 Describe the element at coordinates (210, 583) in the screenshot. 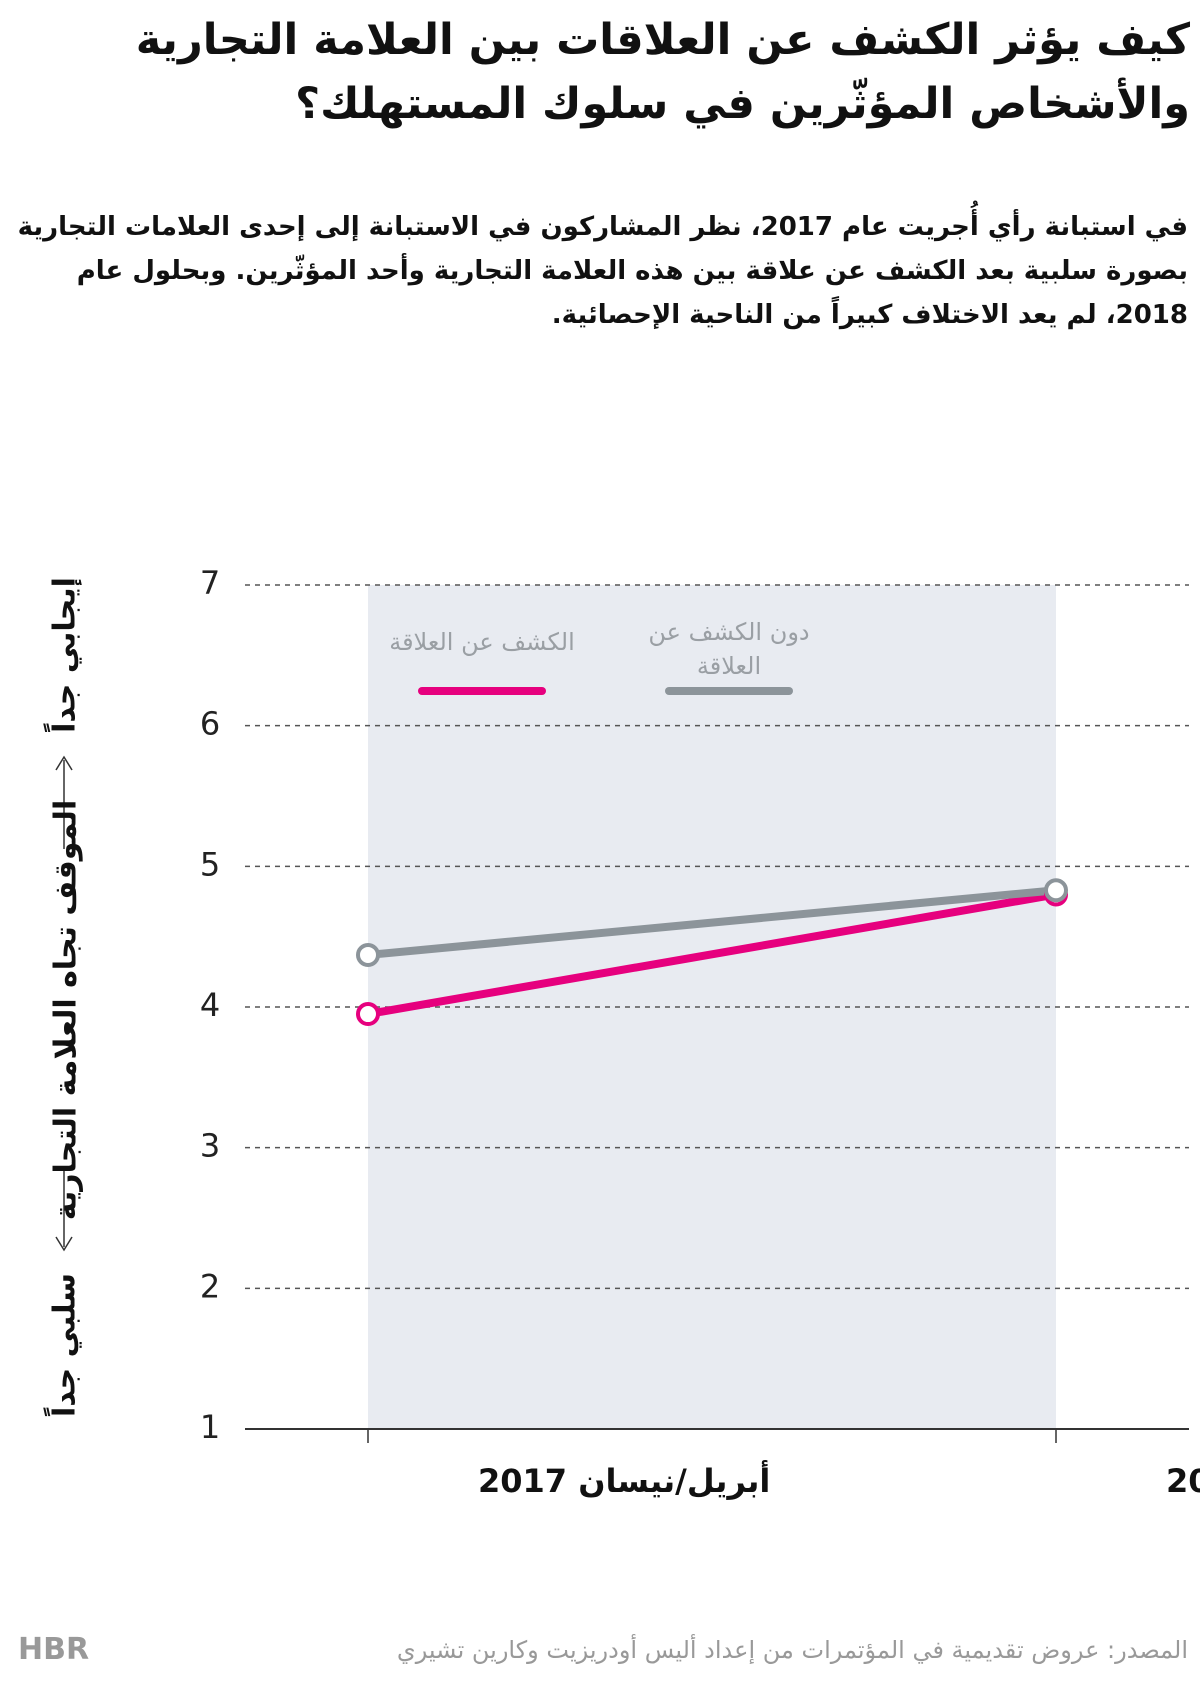

I see `y-tick-label: 7` at that location.